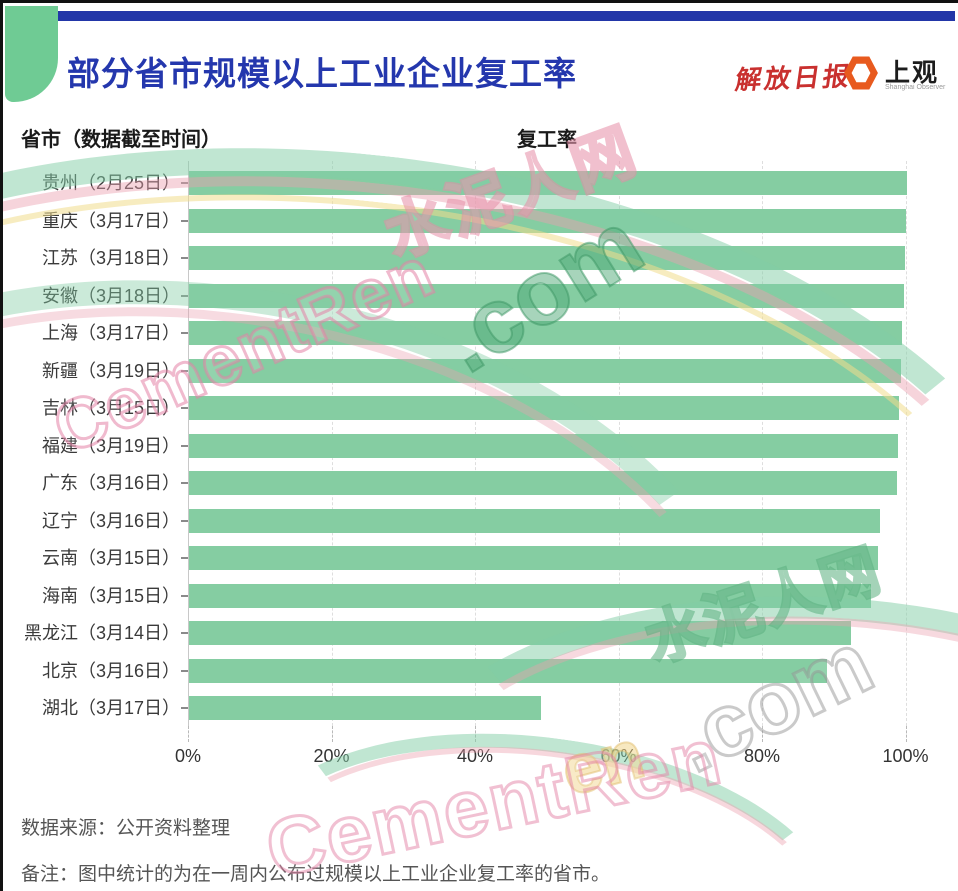 This screenshot has height=891, width=958. I want to click on bar-label: 安徽（3月18日）, so click(110, 295).